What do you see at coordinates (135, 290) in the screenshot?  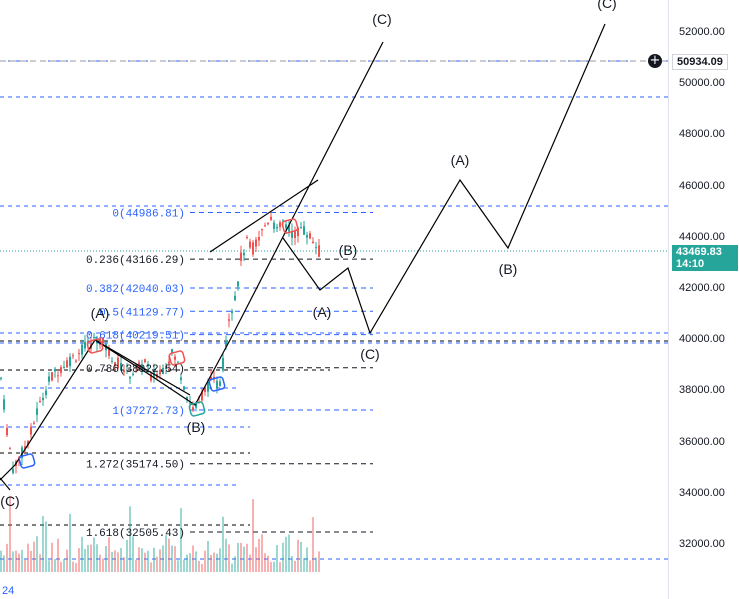 I see `fib-label: 0.382(42040.03)` at bounding box center [135, 290].